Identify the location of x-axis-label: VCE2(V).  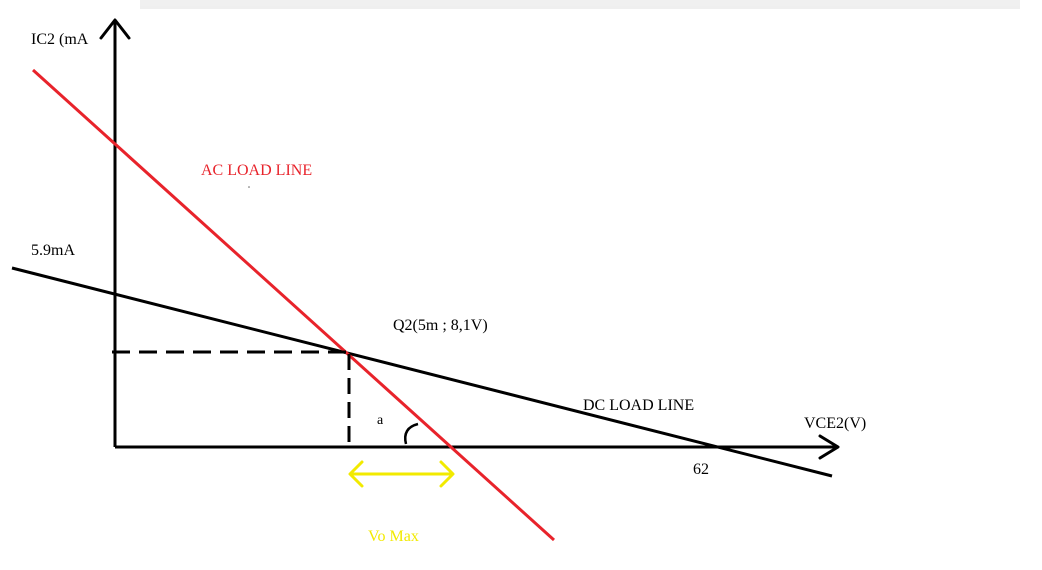
(835, 423).